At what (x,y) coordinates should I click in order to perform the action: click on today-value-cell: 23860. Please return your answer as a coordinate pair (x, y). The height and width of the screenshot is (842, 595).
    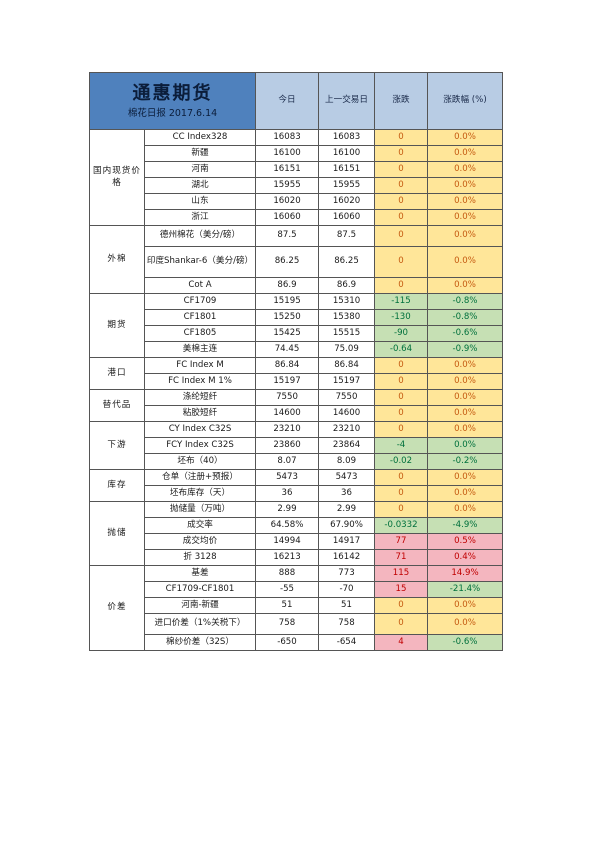
    Looking at the image, I should click on (287, 445).